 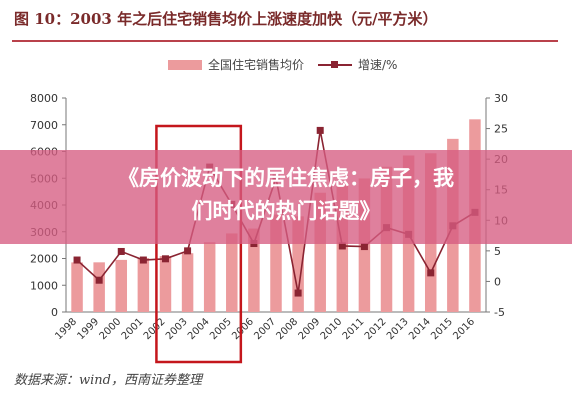 I want to click on legend-label-price: 全国住宅销售均价, so click(x=256, y=65).